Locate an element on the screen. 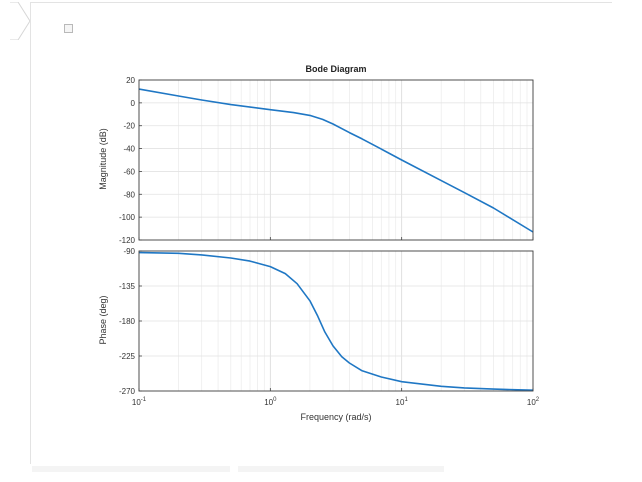 Image resolution: width=642 pixels, height=482 pixels. bottom-bar-left is located at coordinates (131, 469).